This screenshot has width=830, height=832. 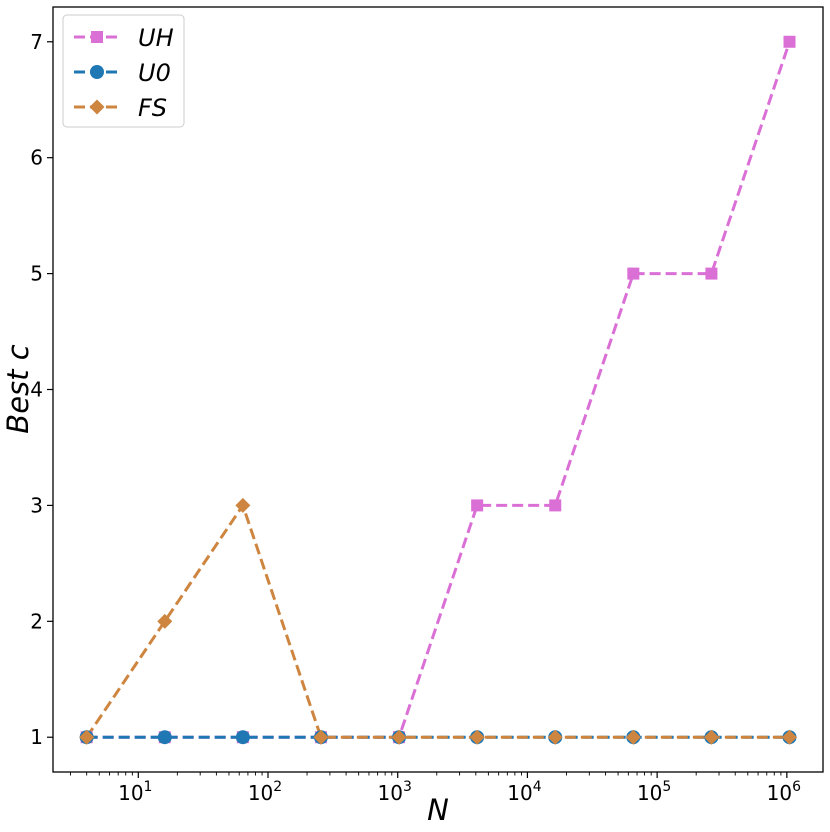 What do you see at coordinates (784, 792) in the screenshot?
I see `x-tick-label: 10⁶` at bounding box center [784, 792].